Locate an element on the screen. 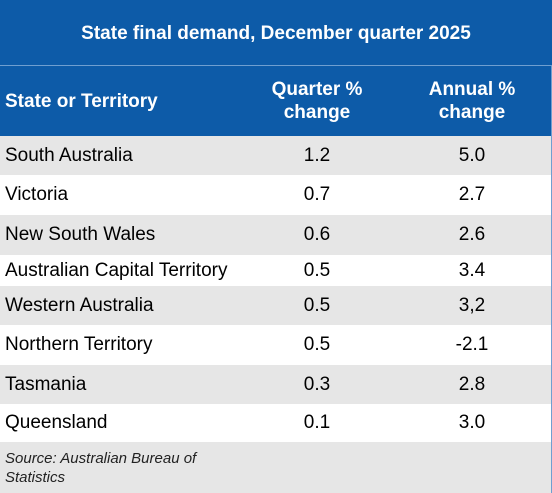 Image resolution: width=552 pixels, height=493 pixels. source-text: Source: Australian Bureau of Statistics is located at coordinates (101, 468).